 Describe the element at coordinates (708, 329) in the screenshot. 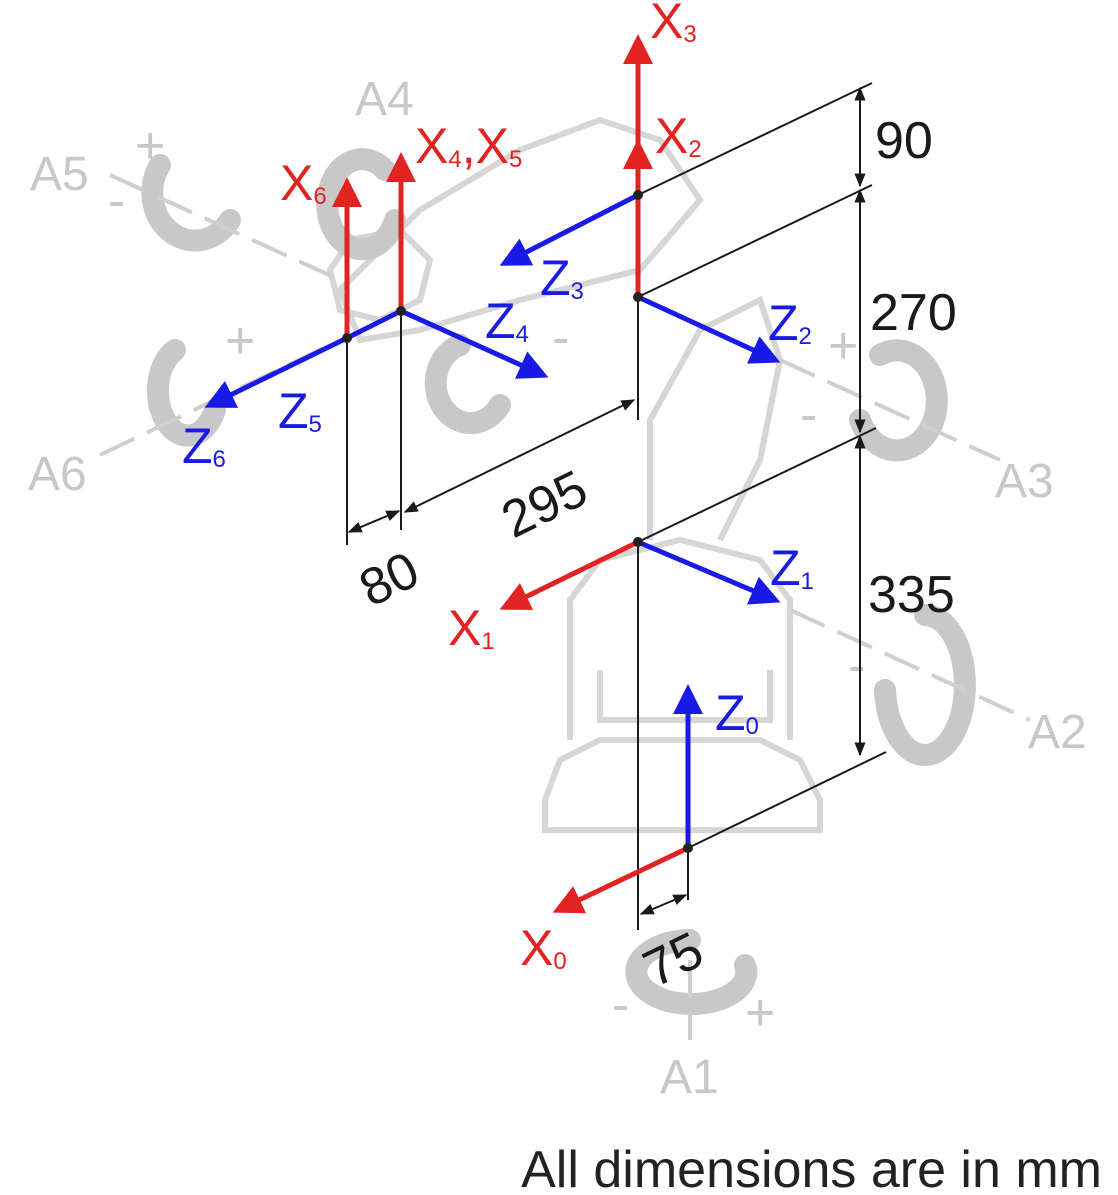

I see `z2-arrow` at that location.